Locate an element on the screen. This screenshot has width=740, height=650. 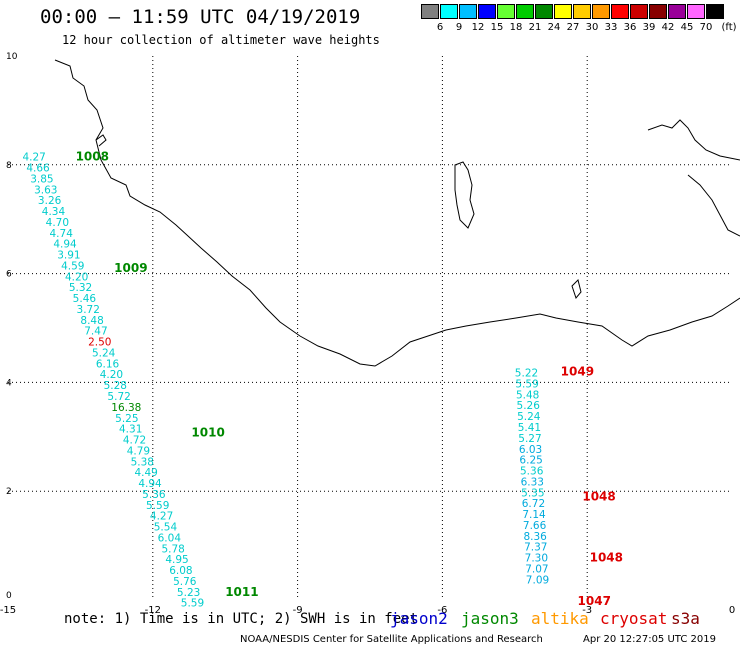
wave-height-value: 5.27 is located at coordinates (529, 439).